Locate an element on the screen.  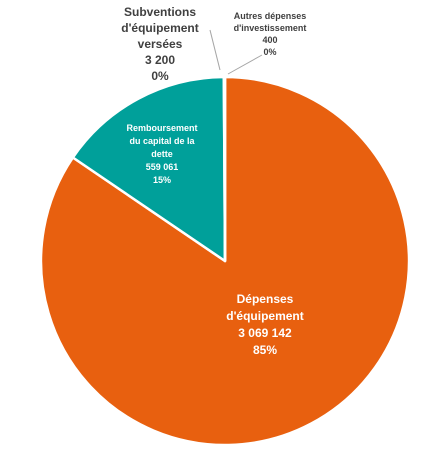
data-label-name-line: Remboursement is located at coordinates (161, 128).